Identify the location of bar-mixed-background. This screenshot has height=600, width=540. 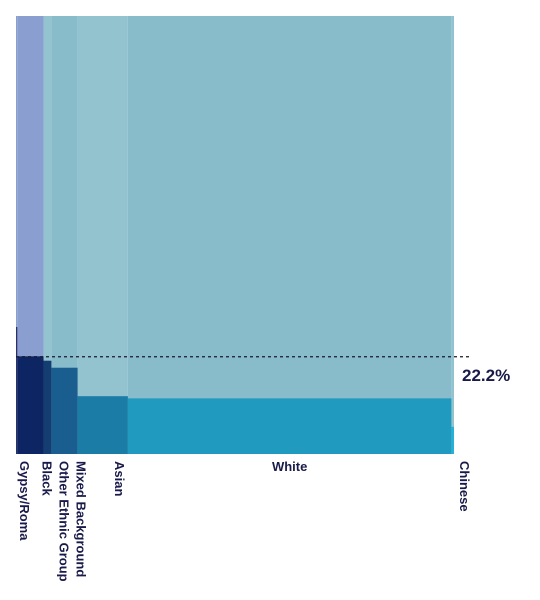
(64, 410).